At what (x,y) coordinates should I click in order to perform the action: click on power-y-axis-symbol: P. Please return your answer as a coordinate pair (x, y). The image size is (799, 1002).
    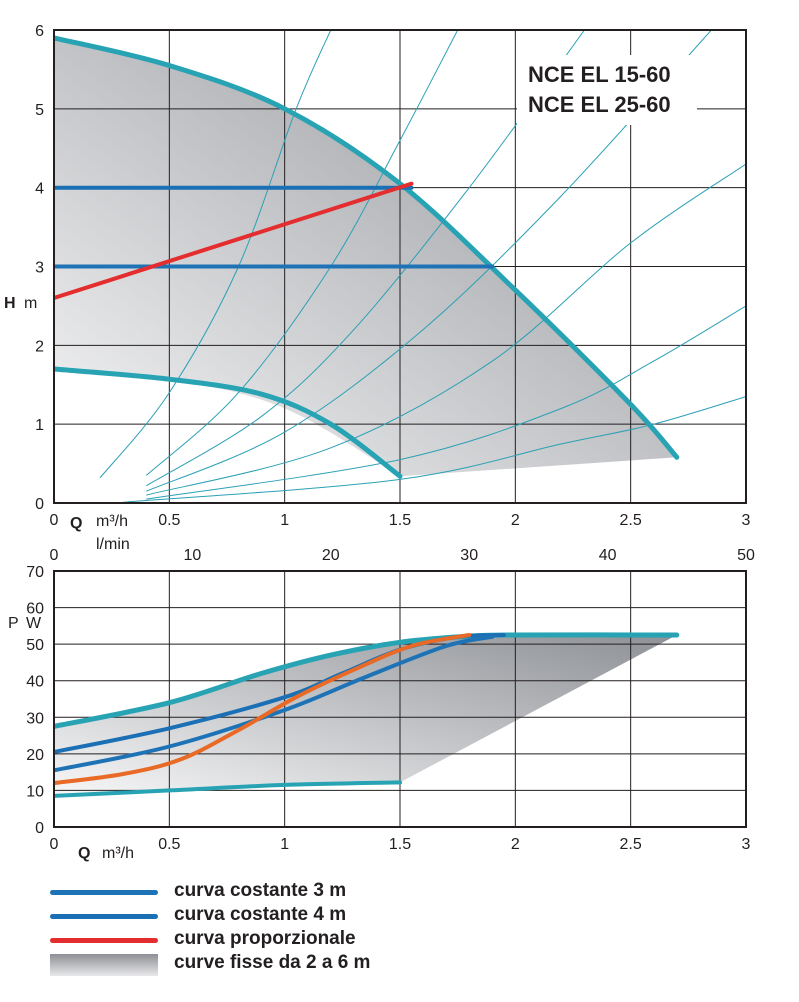
    Looking at the image, I should click on (13, 623).